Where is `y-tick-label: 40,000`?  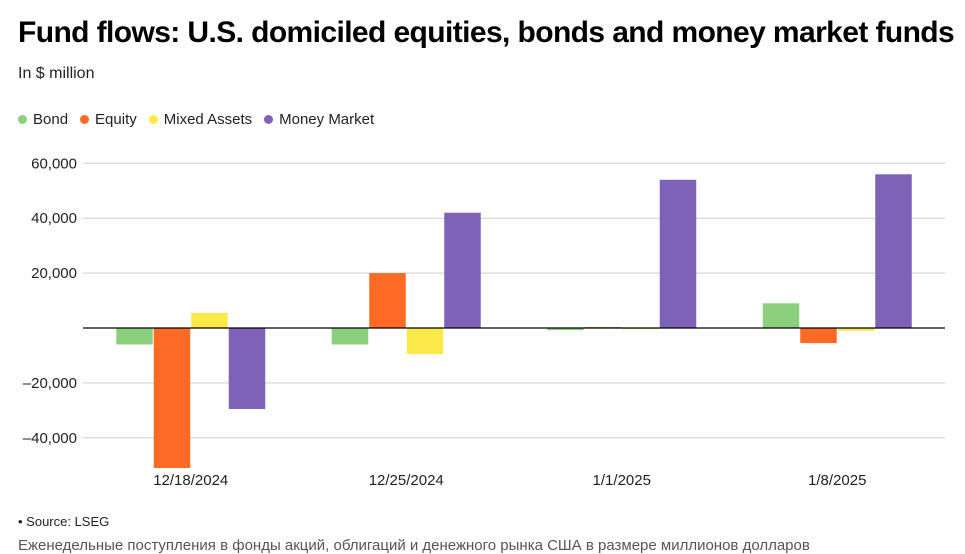
y-tick-label: 40,000 is located at coordinates (54, 218).